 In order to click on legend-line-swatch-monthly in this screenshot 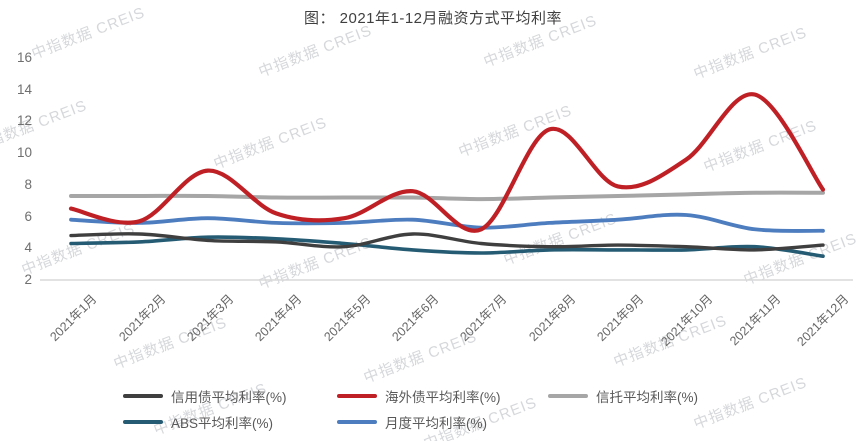, I will do `click(357, 422)`.